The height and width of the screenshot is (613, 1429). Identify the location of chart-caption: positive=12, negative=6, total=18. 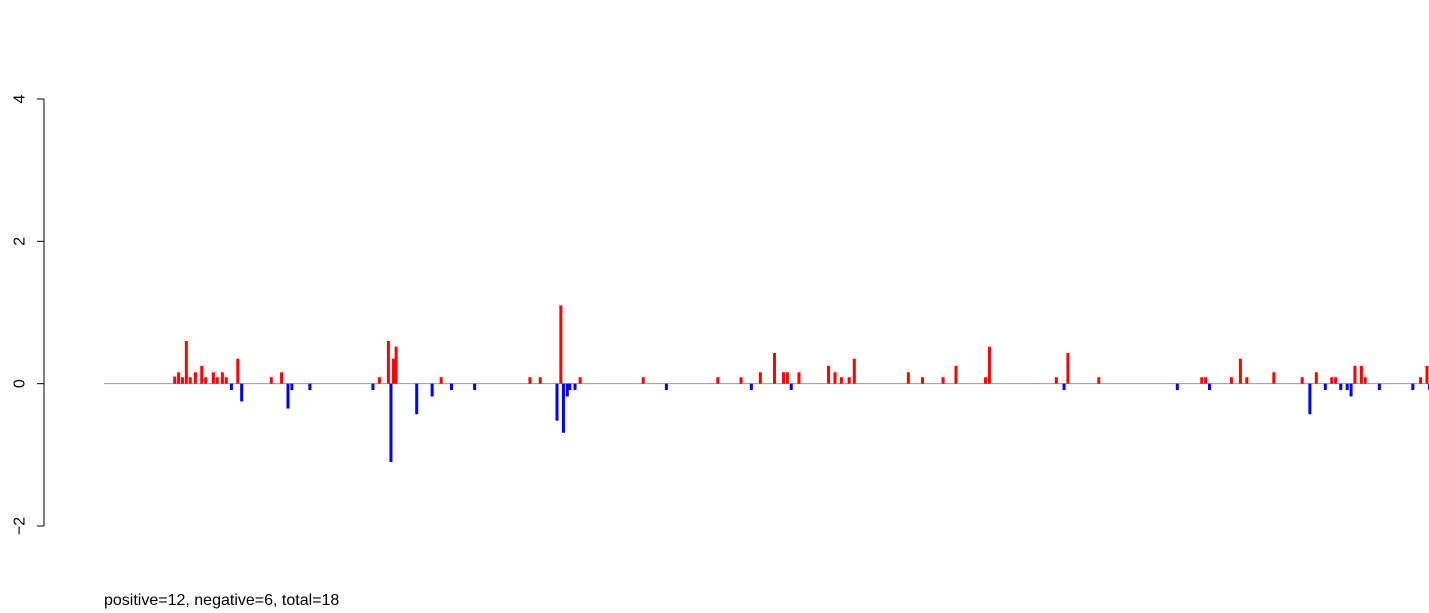
(222, 600).